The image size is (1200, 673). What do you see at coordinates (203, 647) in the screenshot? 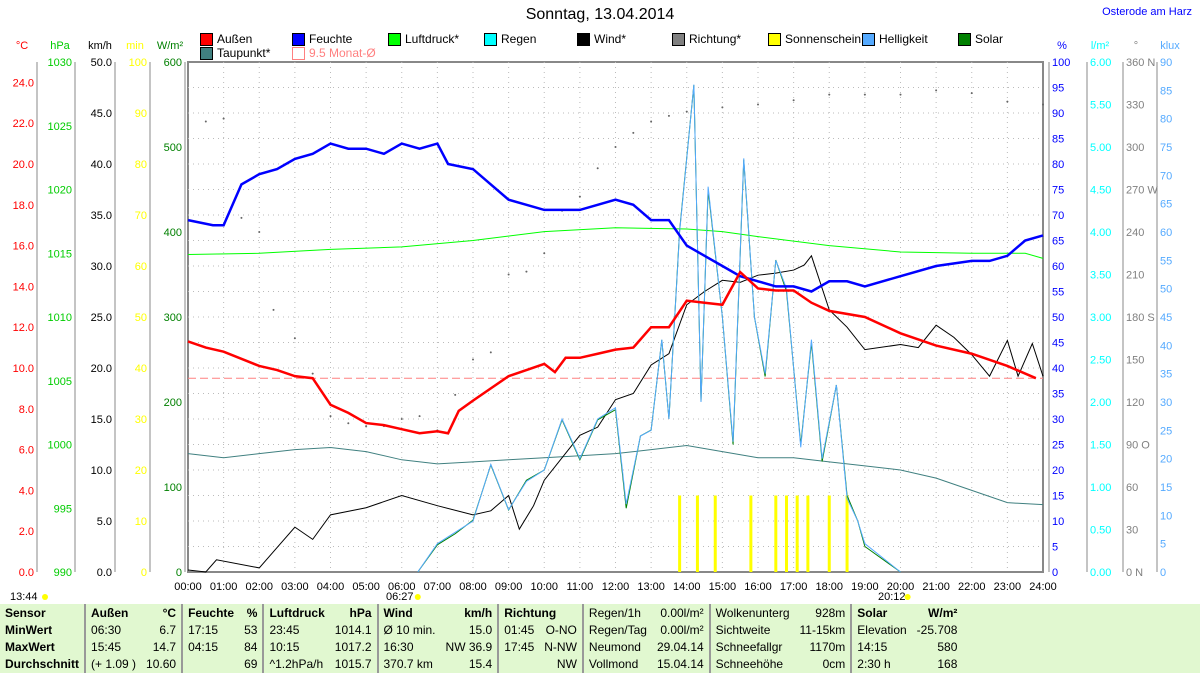
I see `stats-cell: 04:15` at bounding box center [203, 647].